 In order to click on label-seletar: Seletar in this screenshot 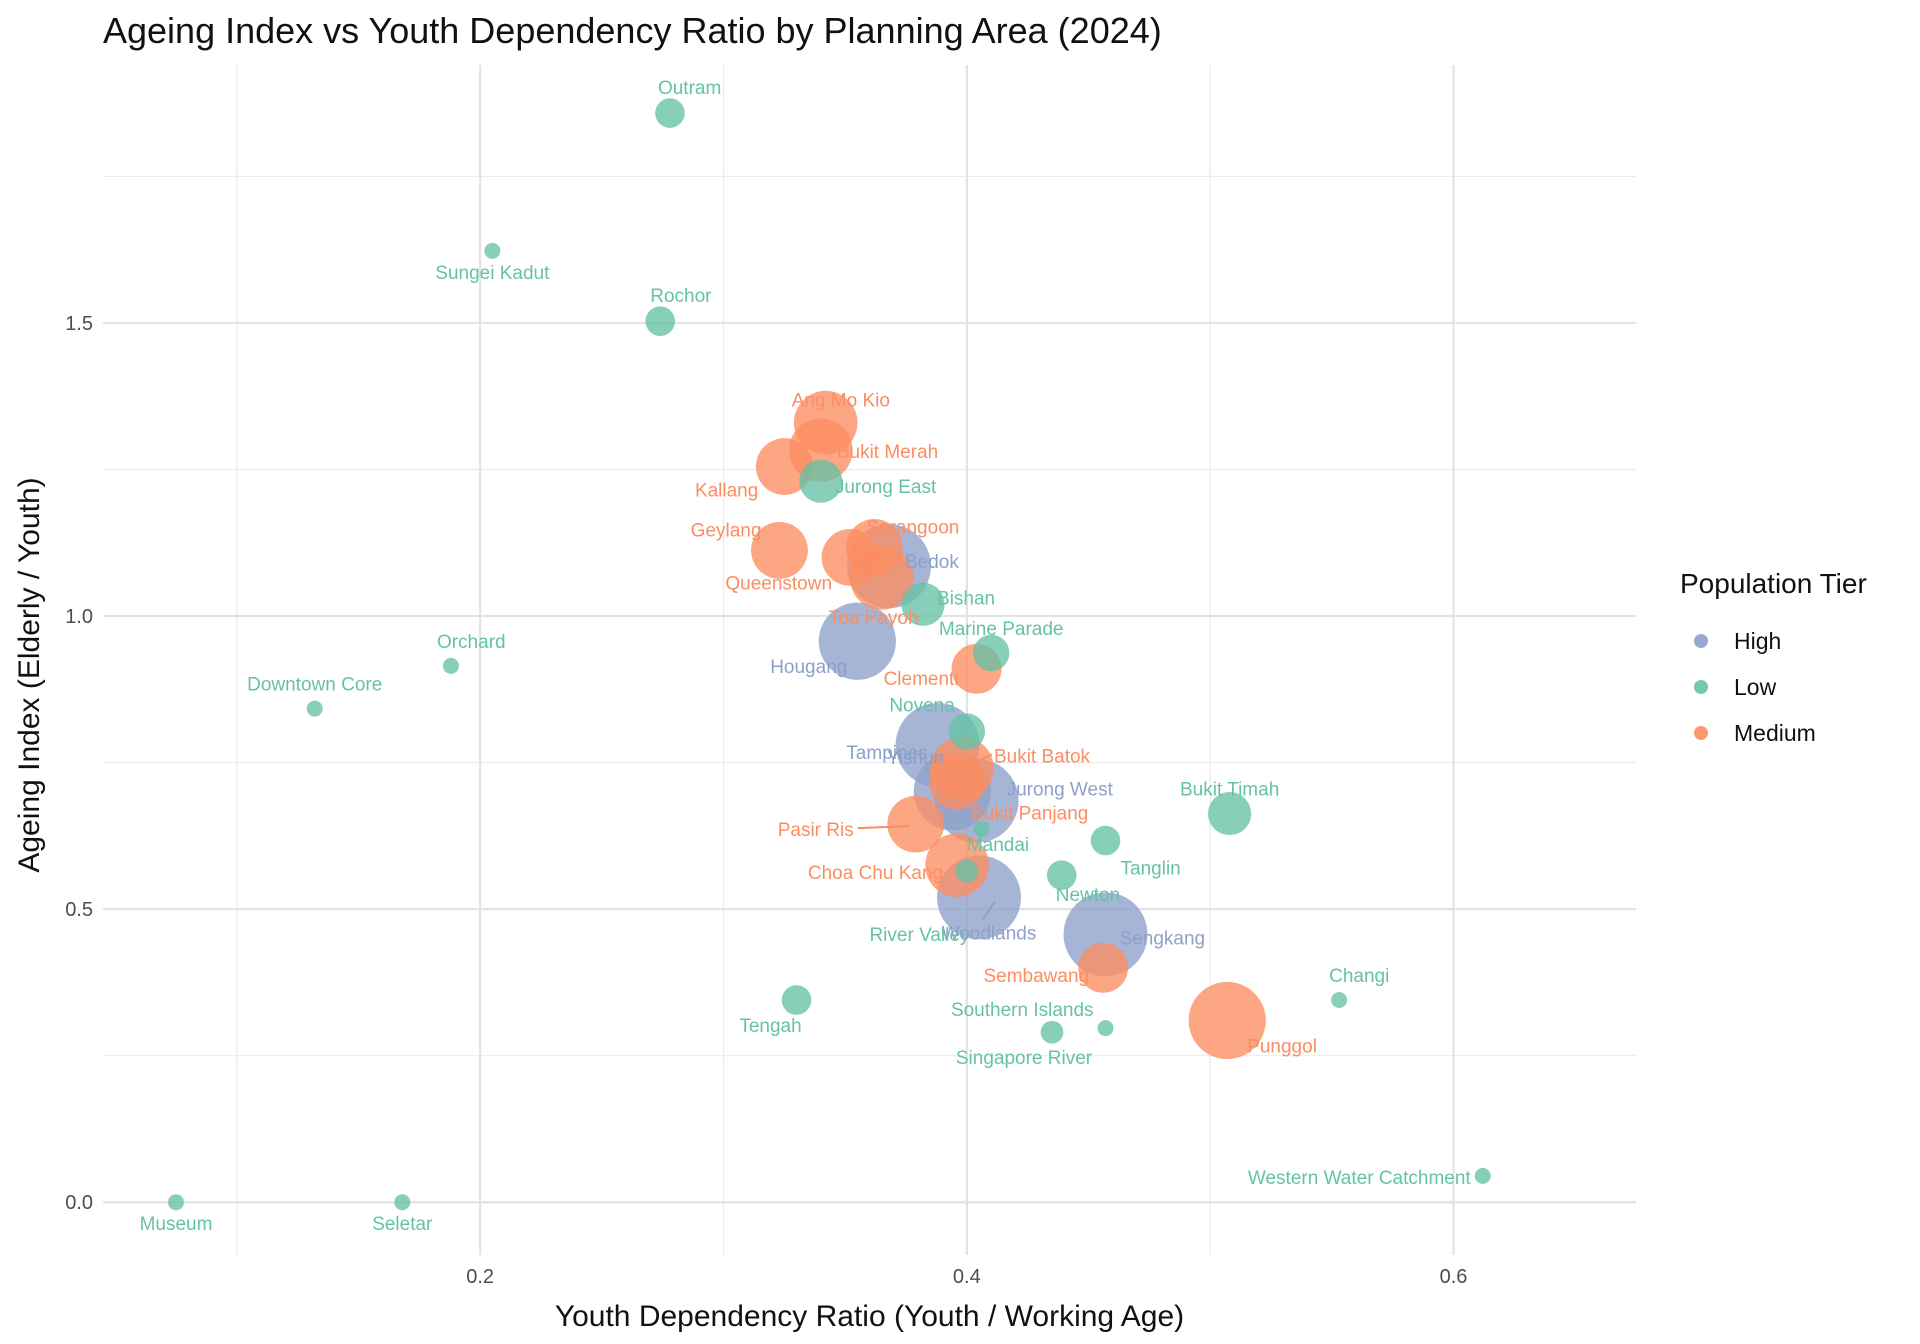, I will do `click(402, 1224)`.